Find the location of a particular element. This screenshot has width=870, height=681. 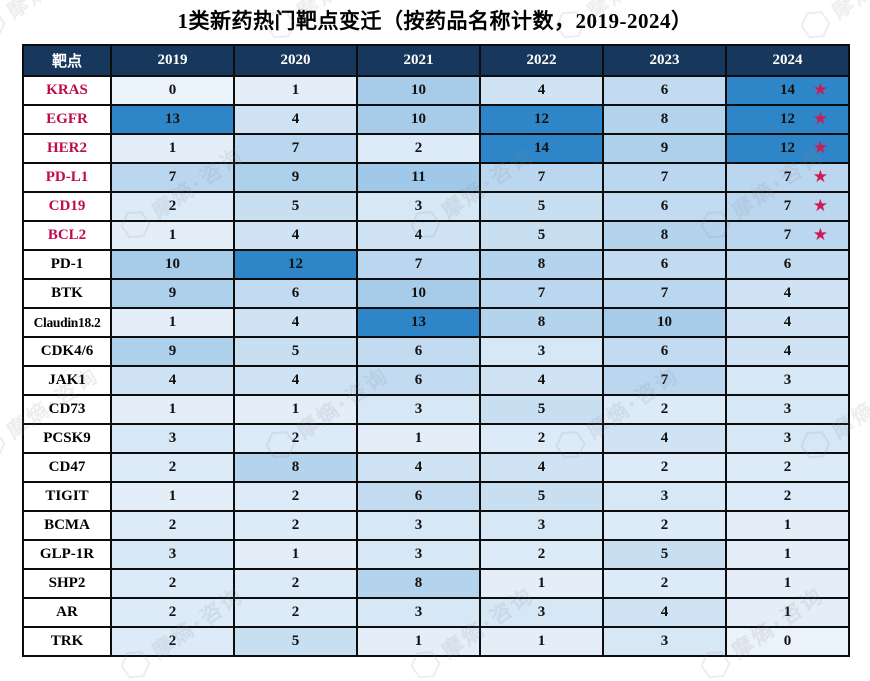

value-cell-CD73-2023: 2 is located at coordinates (664, 409).